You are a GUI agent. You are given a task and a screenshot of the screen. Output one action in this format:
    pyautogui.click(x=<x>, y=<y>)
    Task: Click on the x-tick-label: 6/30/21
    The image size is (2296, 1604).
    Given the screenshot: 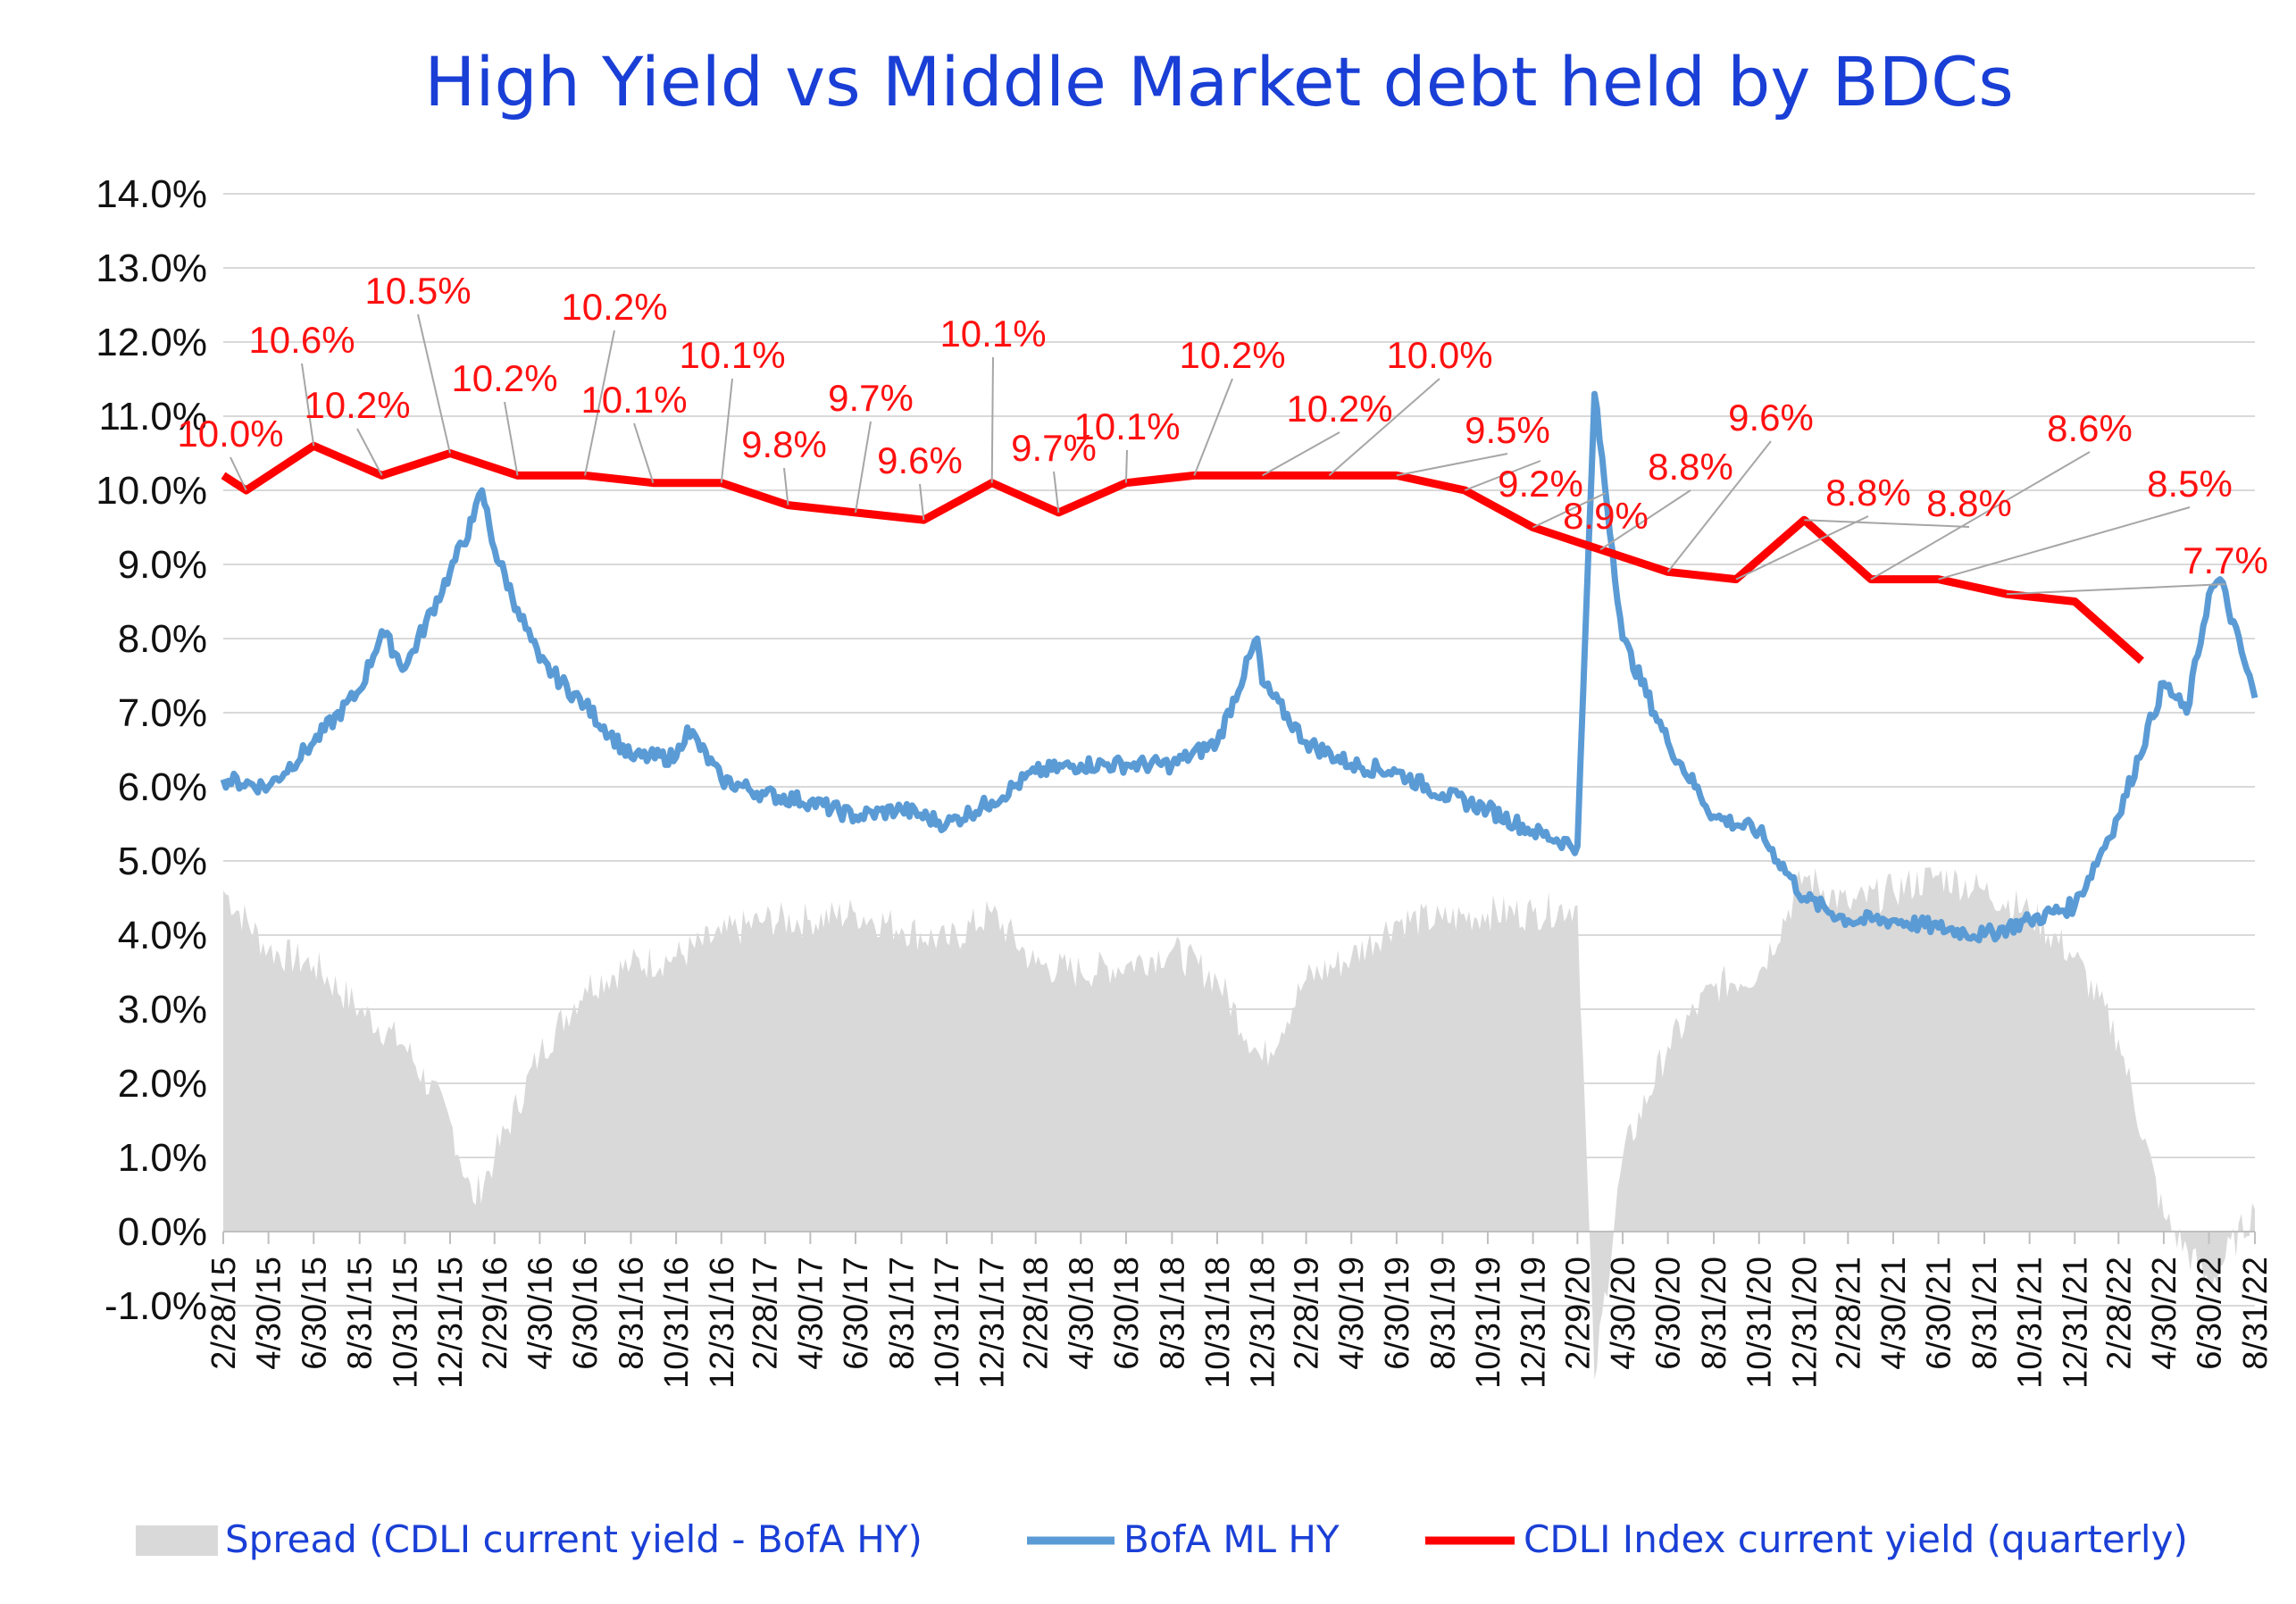 What is the action you would take?
    pyautogui.click(x=1939, y=1313)
    